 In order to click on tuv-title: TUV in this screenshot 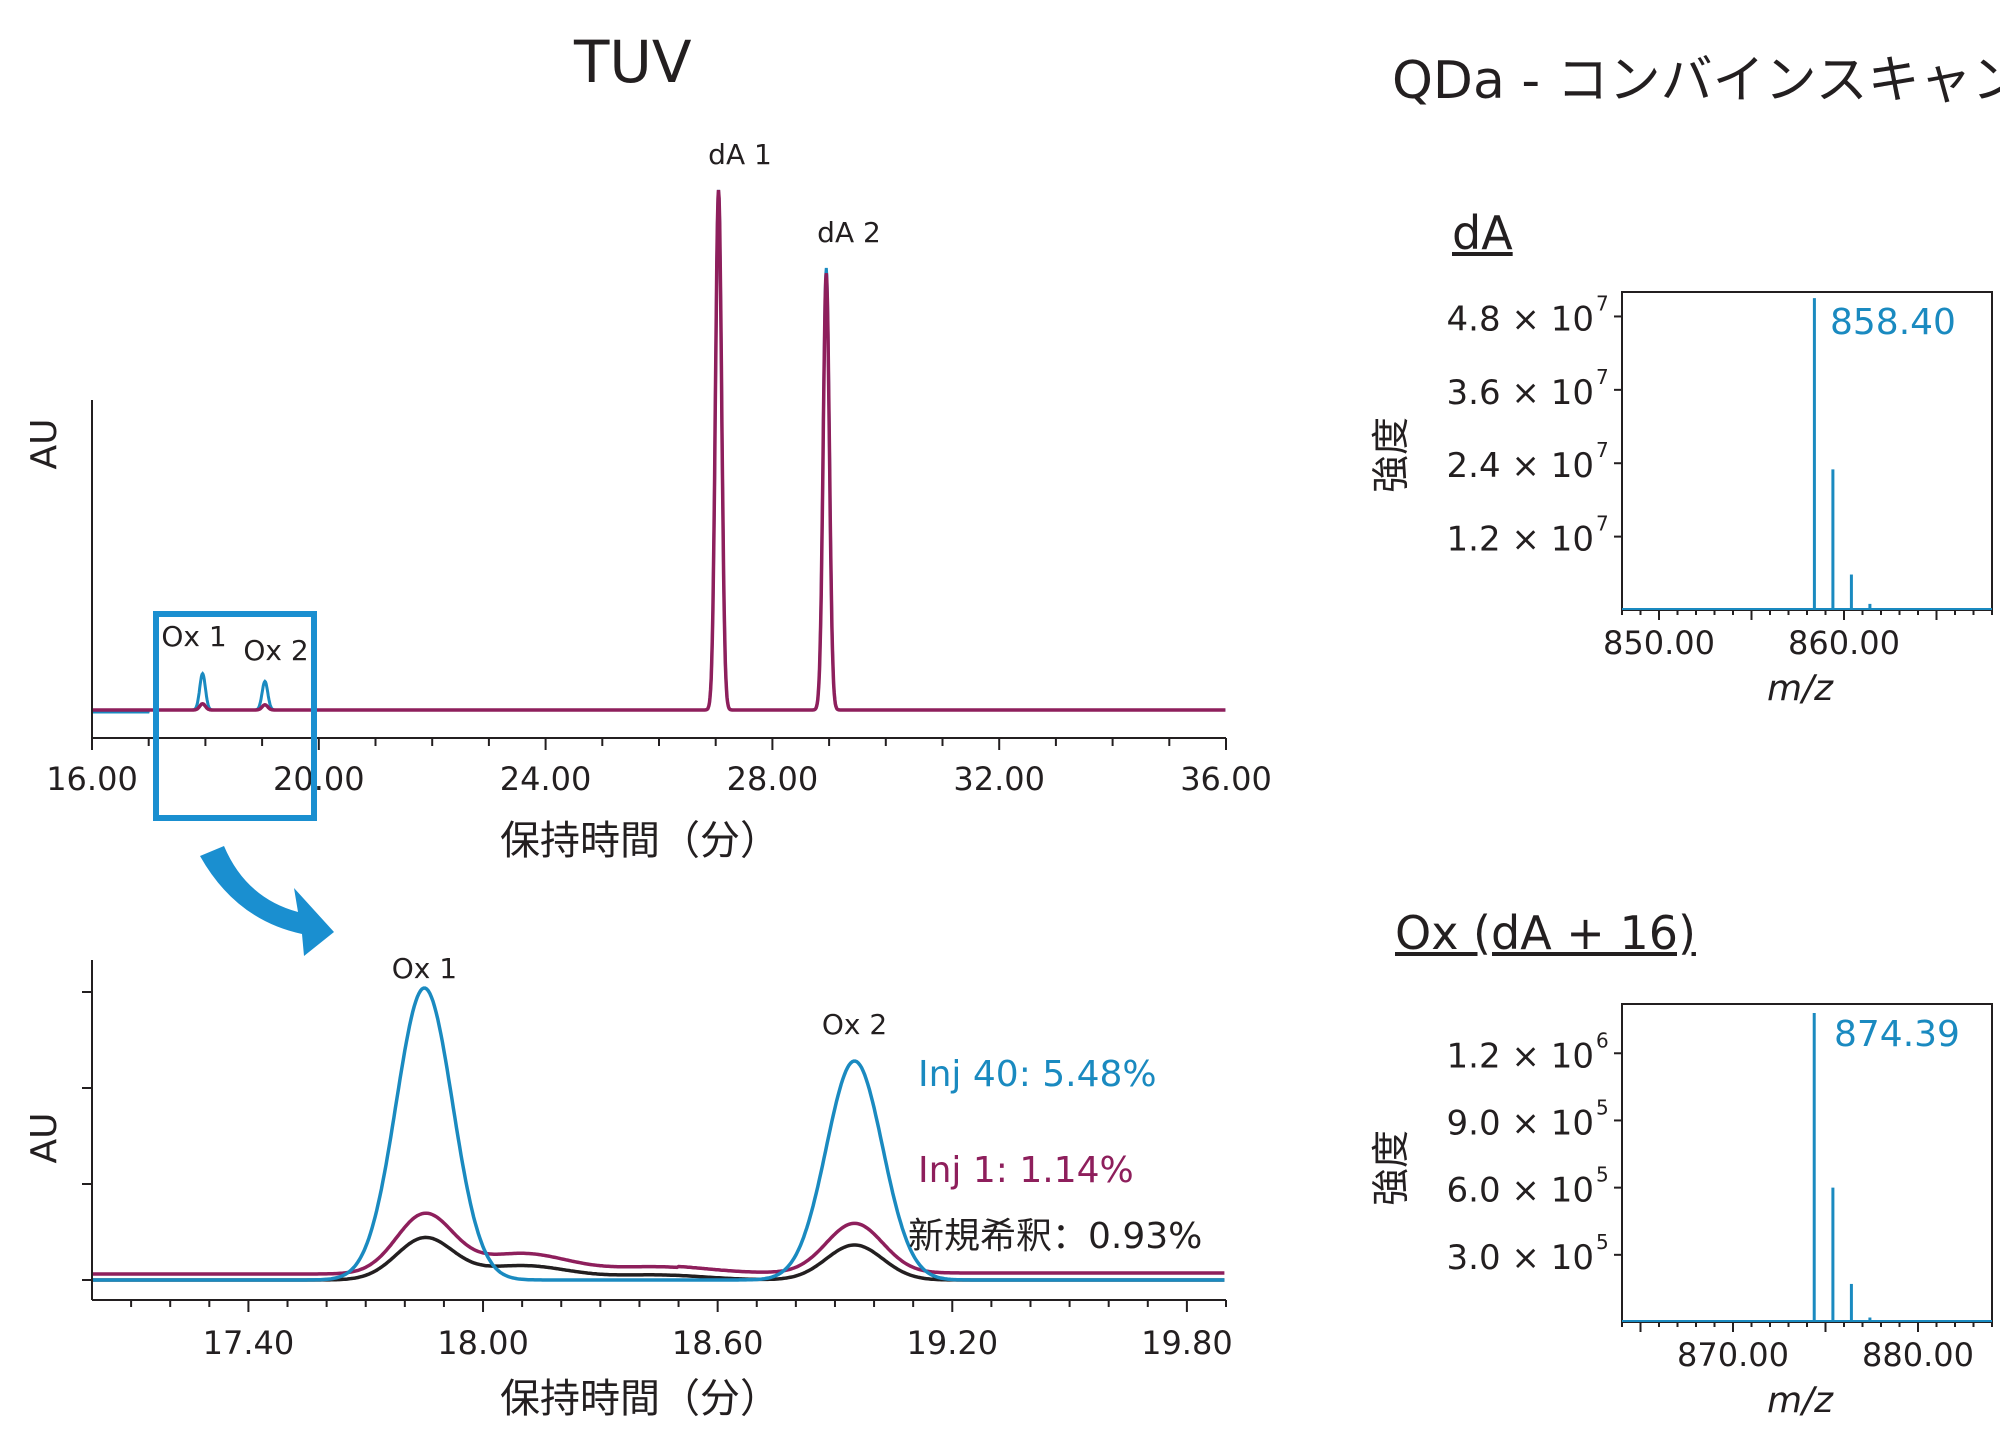, I will do `click(633, 62)`.